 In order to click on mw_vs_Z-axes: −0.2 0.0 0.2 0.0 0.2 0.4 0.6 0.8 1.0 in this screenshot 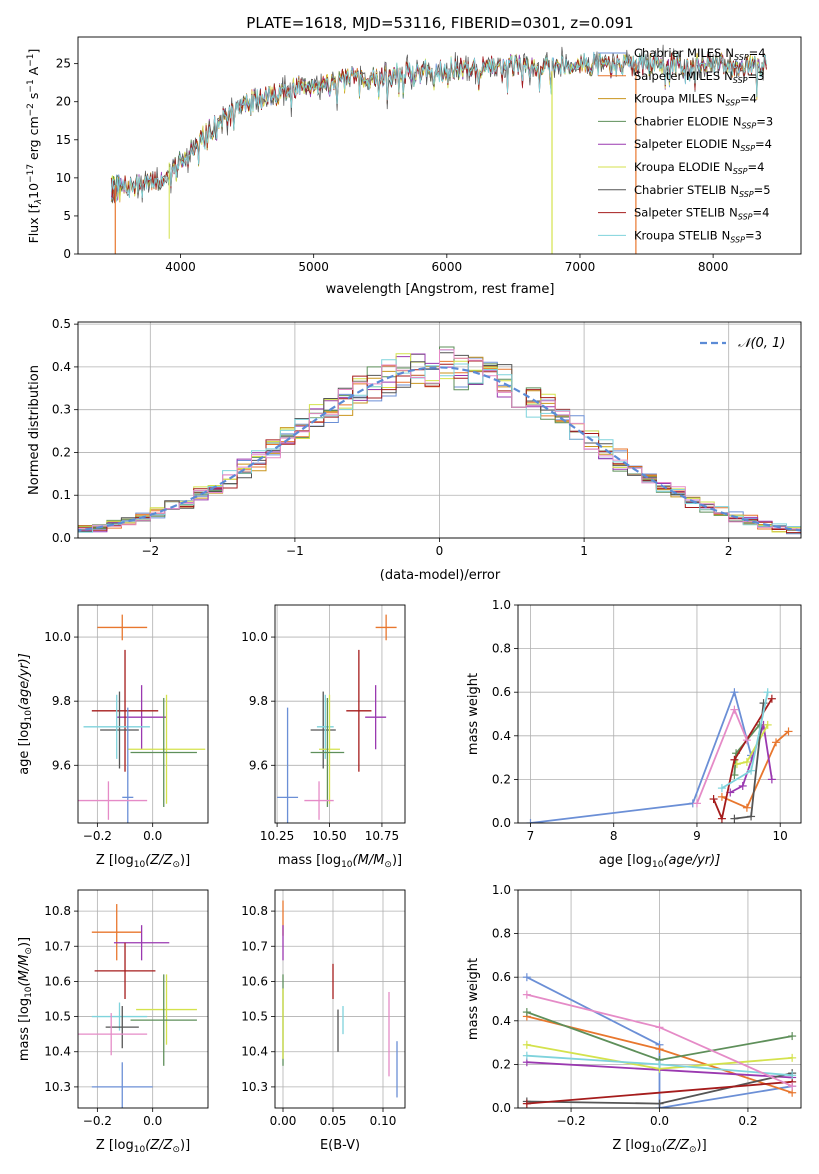, I will do `click(646, 1005)`.